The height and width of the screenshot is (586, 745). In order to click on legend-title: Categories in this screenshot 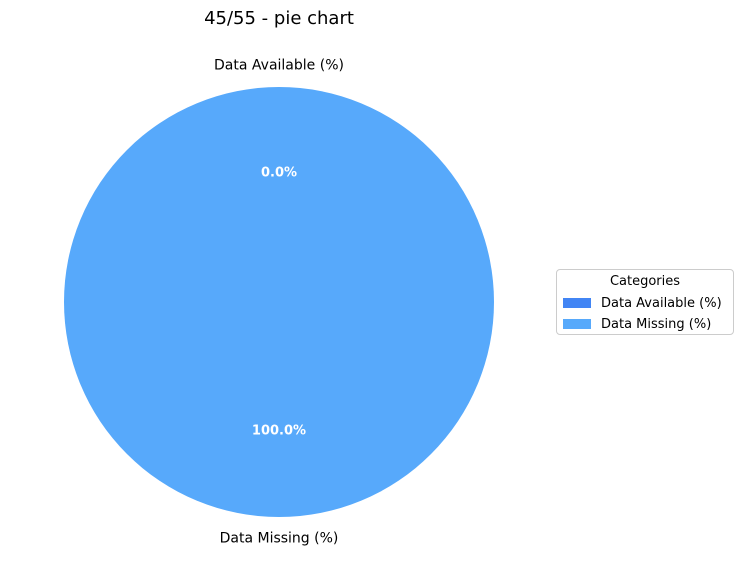, I will do `click(645, 281)`.